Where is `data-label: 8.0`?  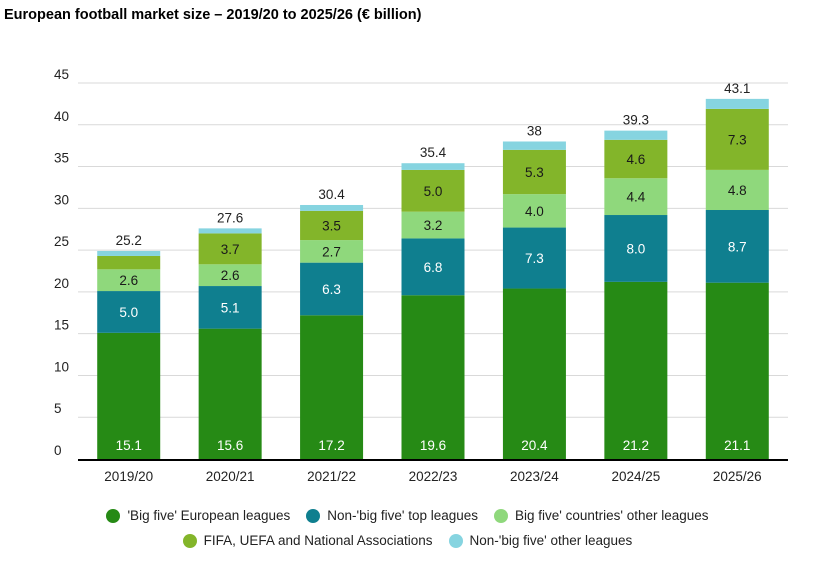 data-label: 8.0 is located at coordinates (635, 248).